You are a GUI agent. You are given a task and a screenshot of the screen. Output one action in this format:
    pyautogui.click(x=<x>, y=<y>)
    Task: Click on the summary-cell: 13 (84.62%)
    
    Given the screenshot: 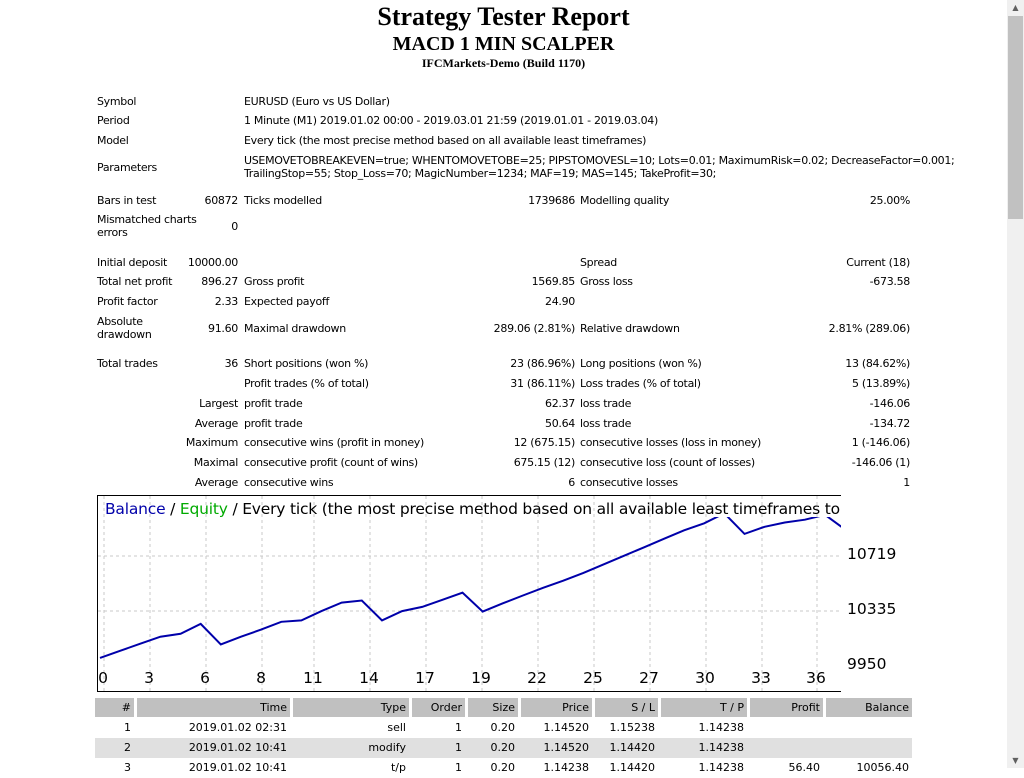 What is the action you would take?
    pyautogui.click(x=805, y=363)
    